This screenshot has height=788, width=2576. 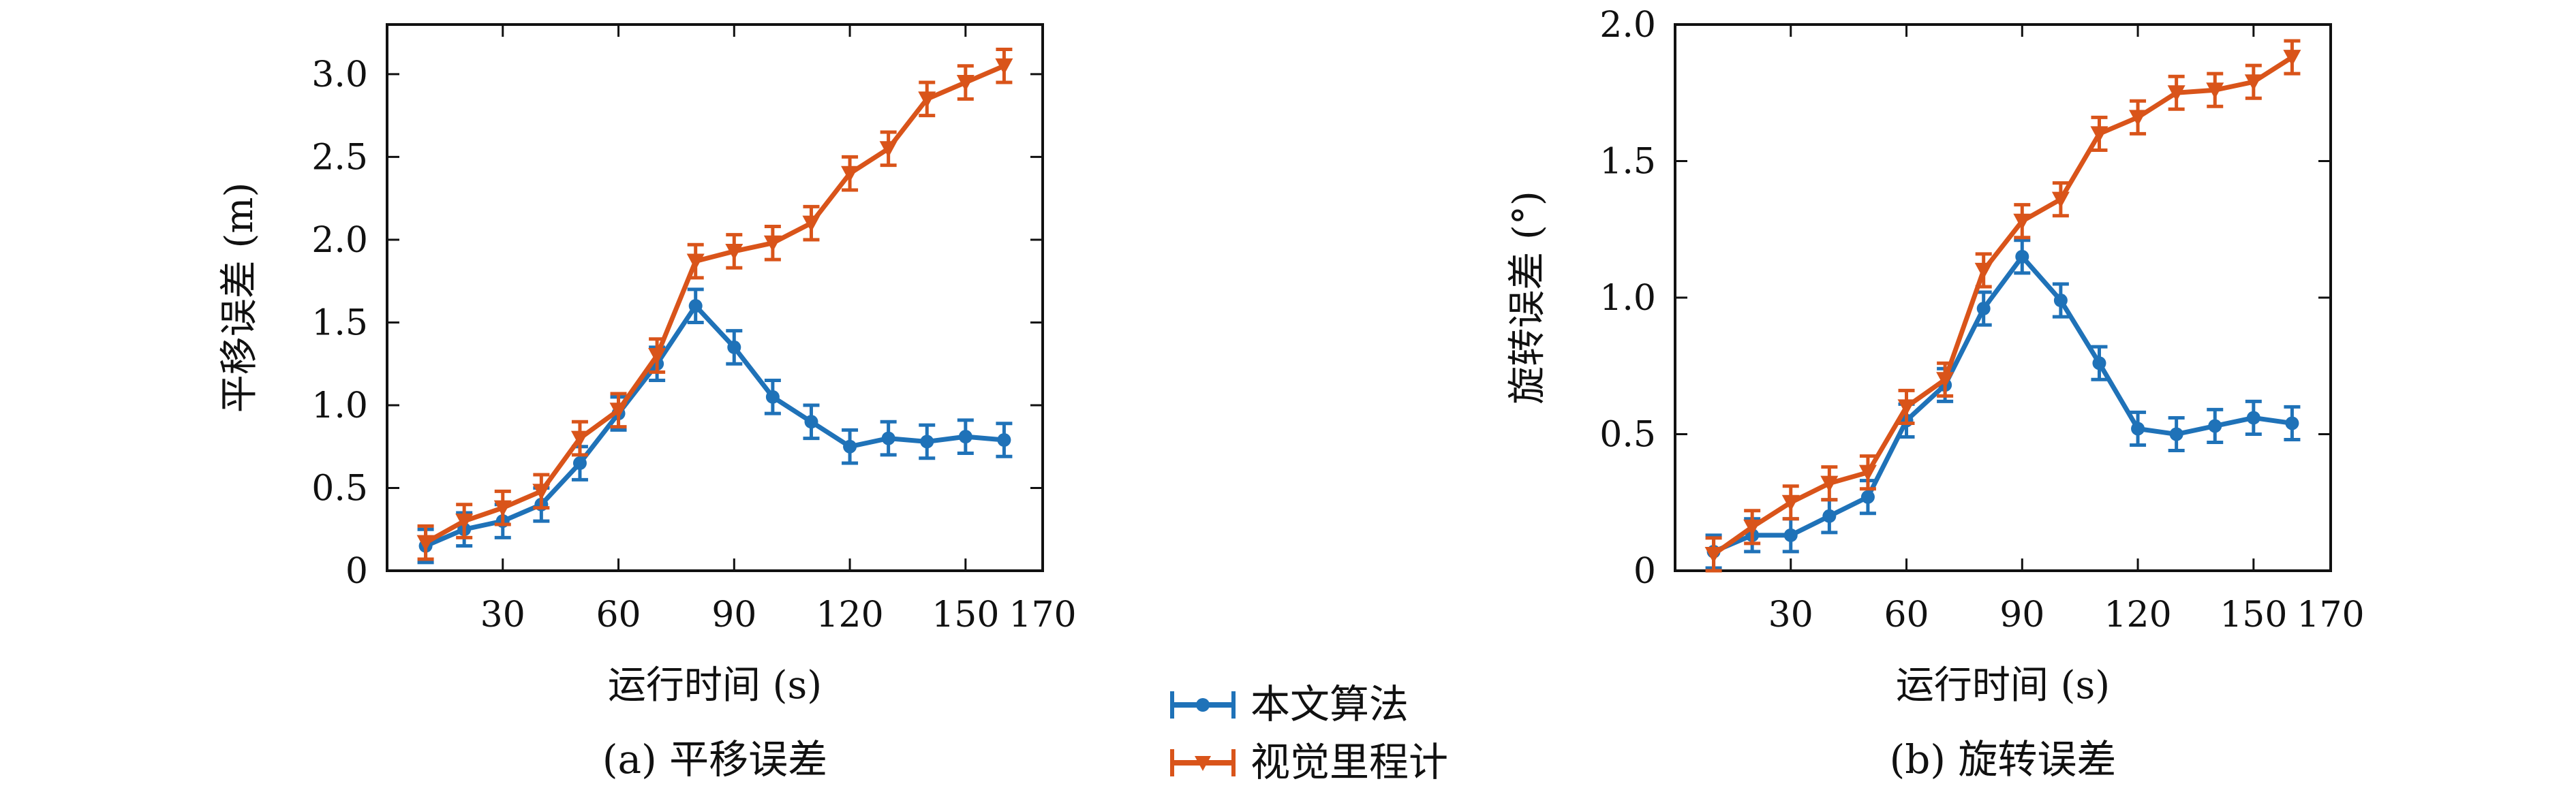 I want to click on legend: 本文算法 视觉里程计, so click(x=1309, y=733).